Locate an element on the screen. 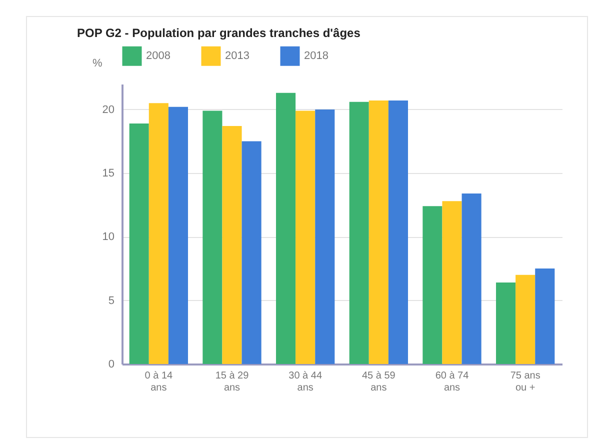 Image resolution: width=602 pixels, height=444 pixels. x-tick-label: 0 à 14 ans is located at coordinates (158, 382).